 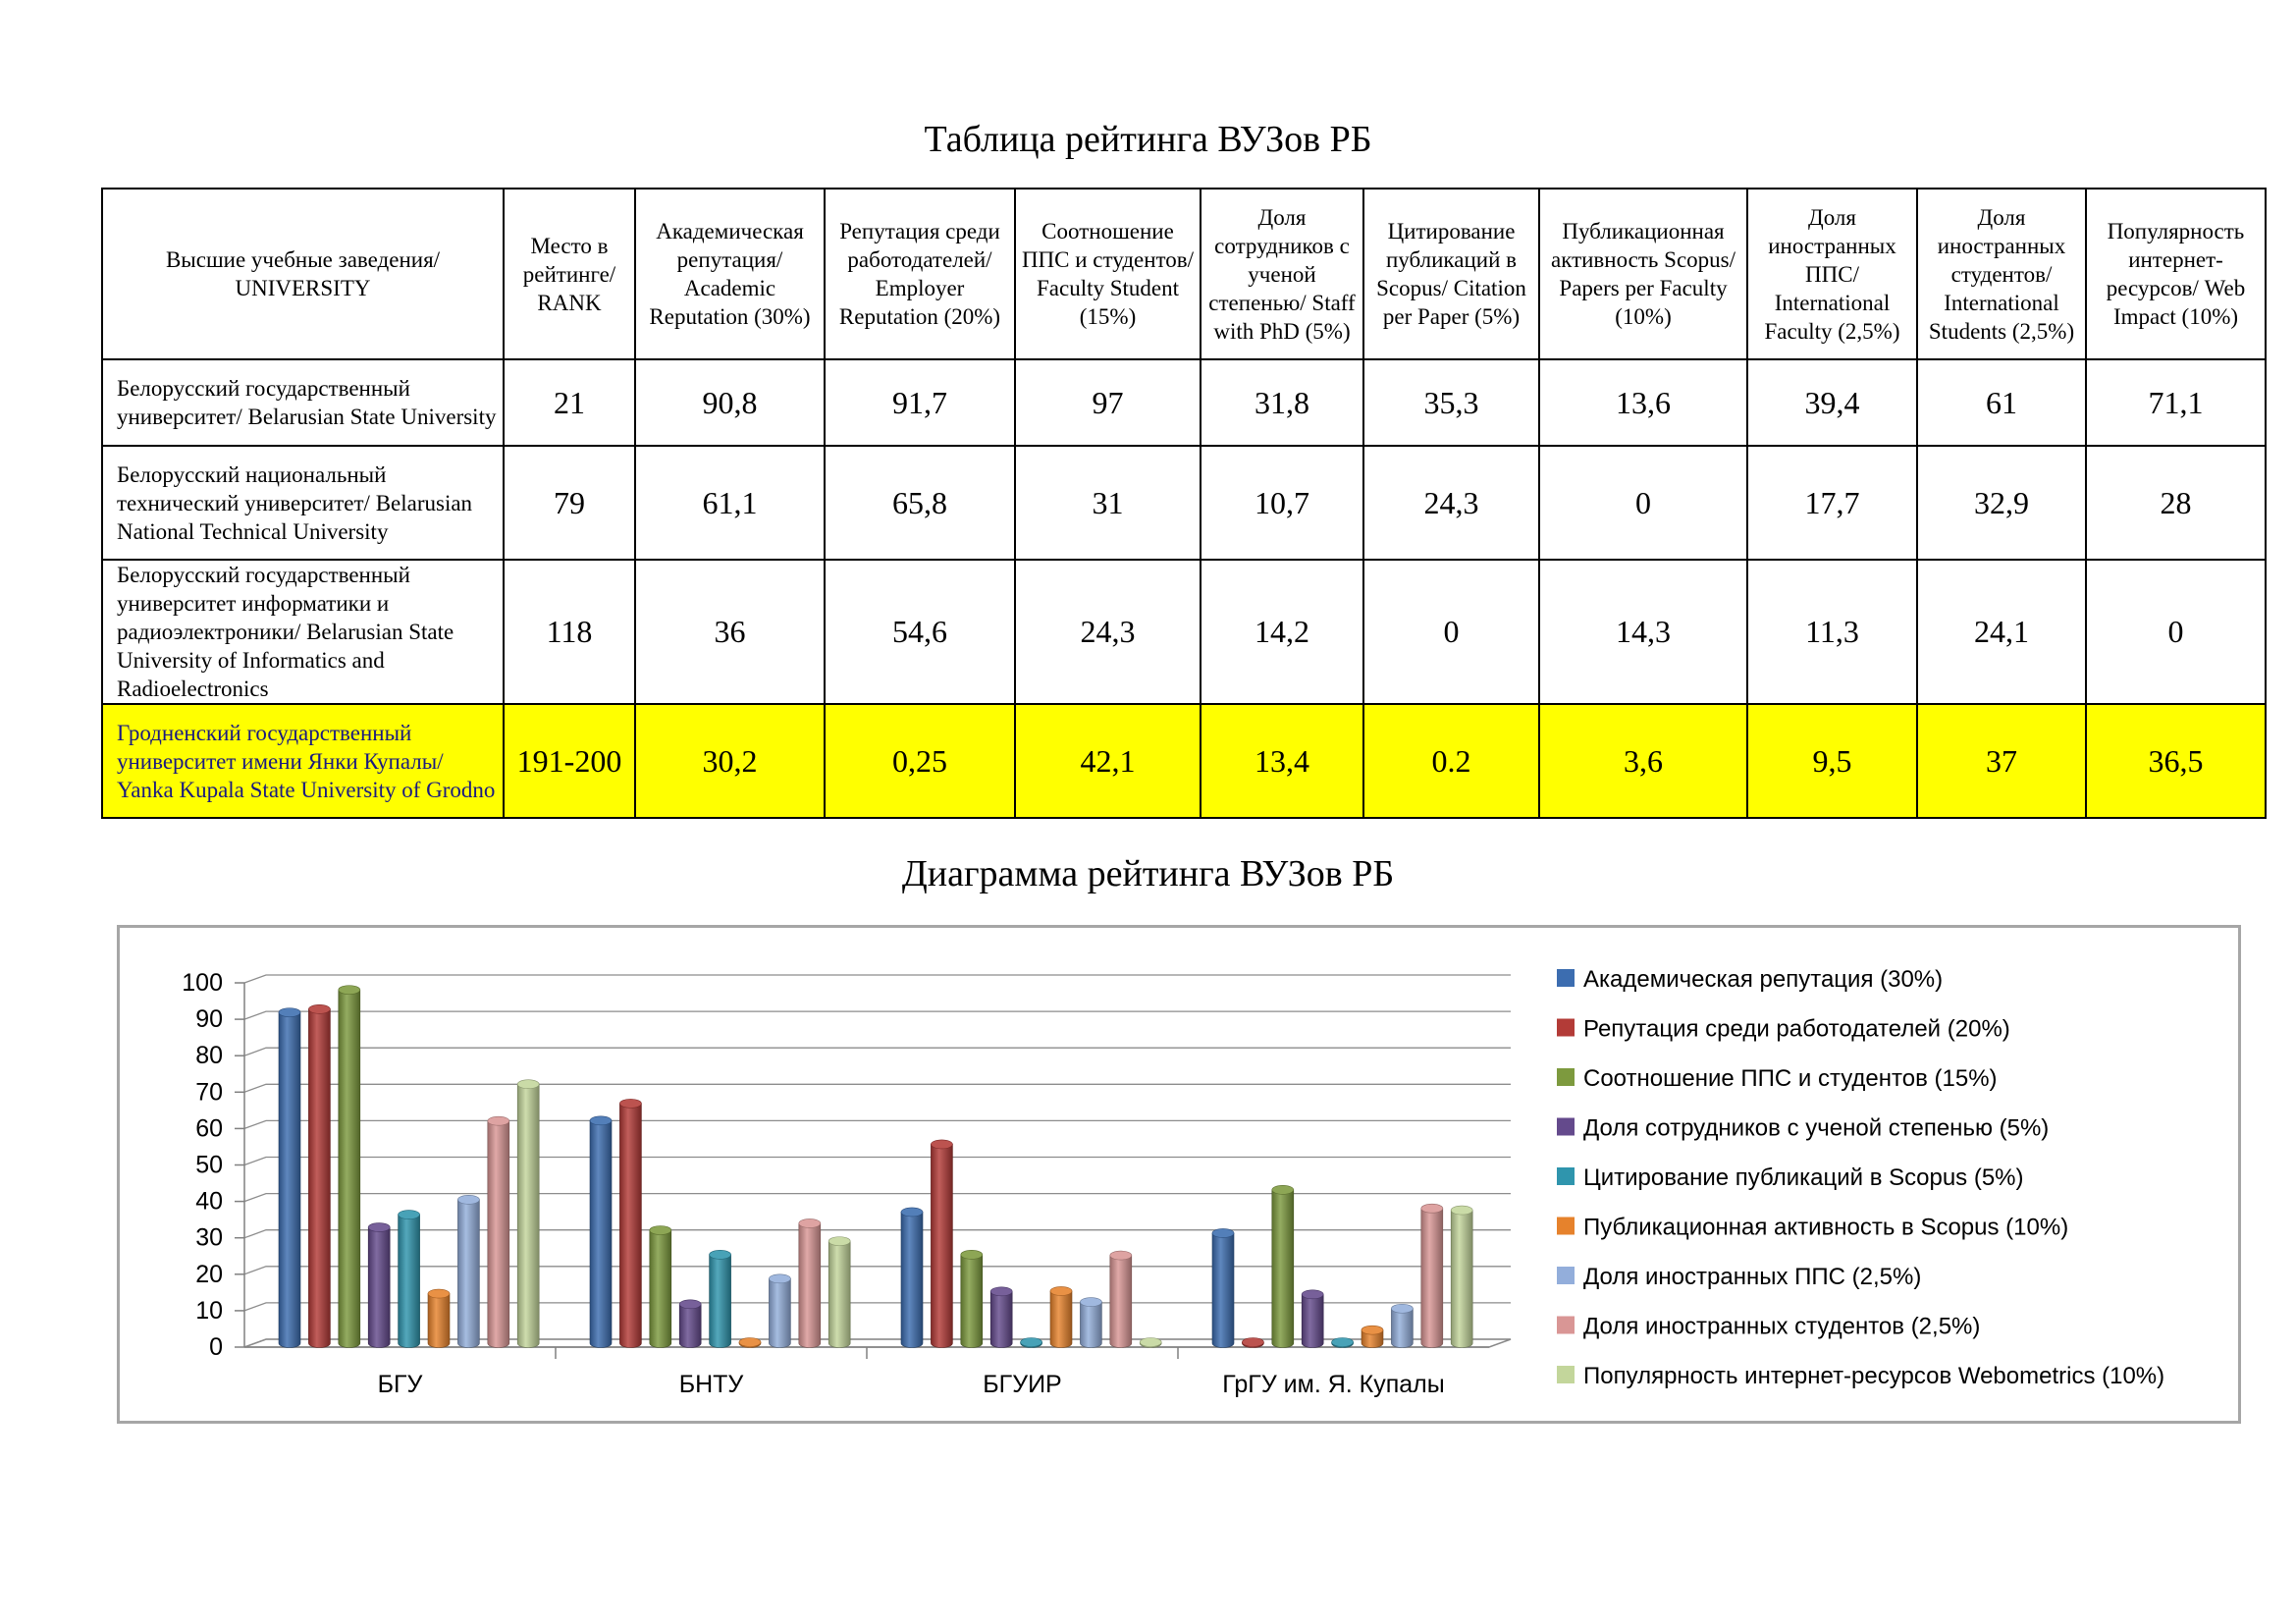 I want to click on legend-label: Соотношение ППС и студентов (15%), so click(x=1790, y=1078).